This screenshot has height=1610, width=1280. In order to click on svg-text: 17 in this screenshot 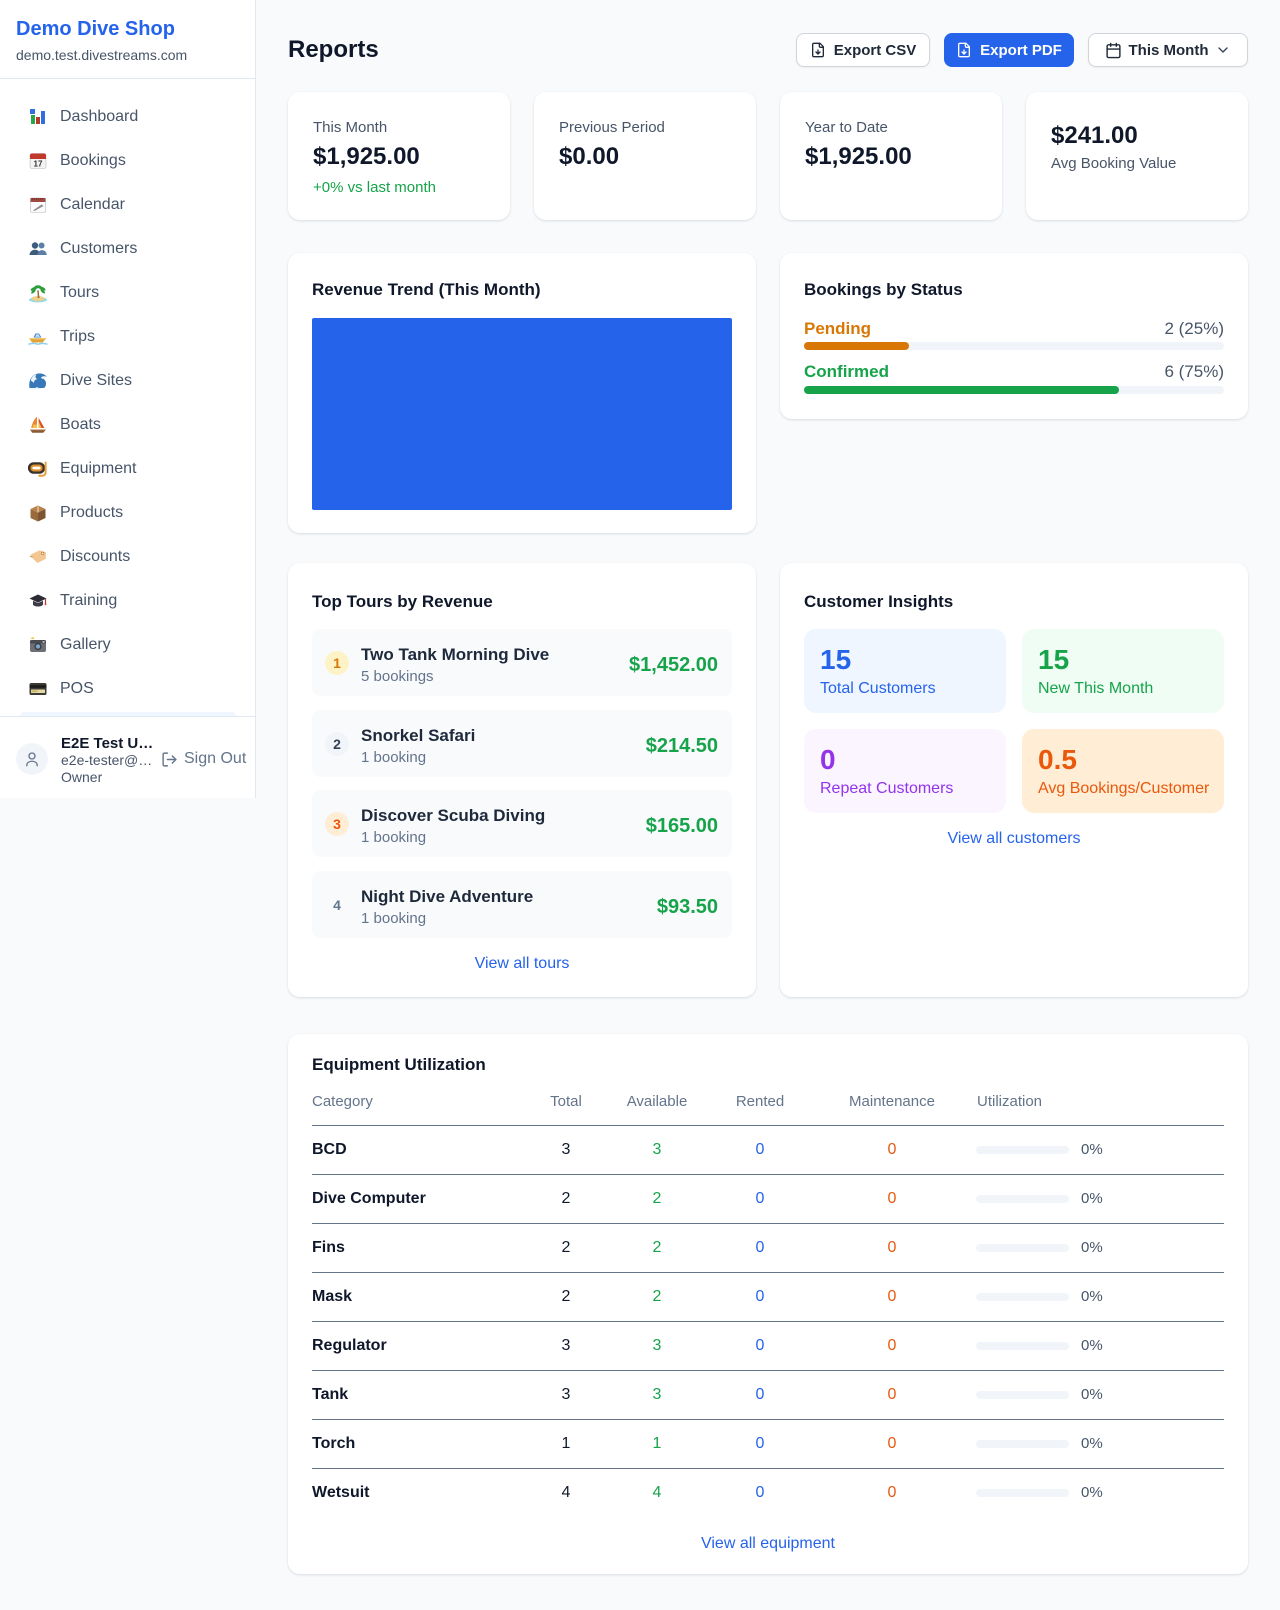, I will do `click(38, 164)`.